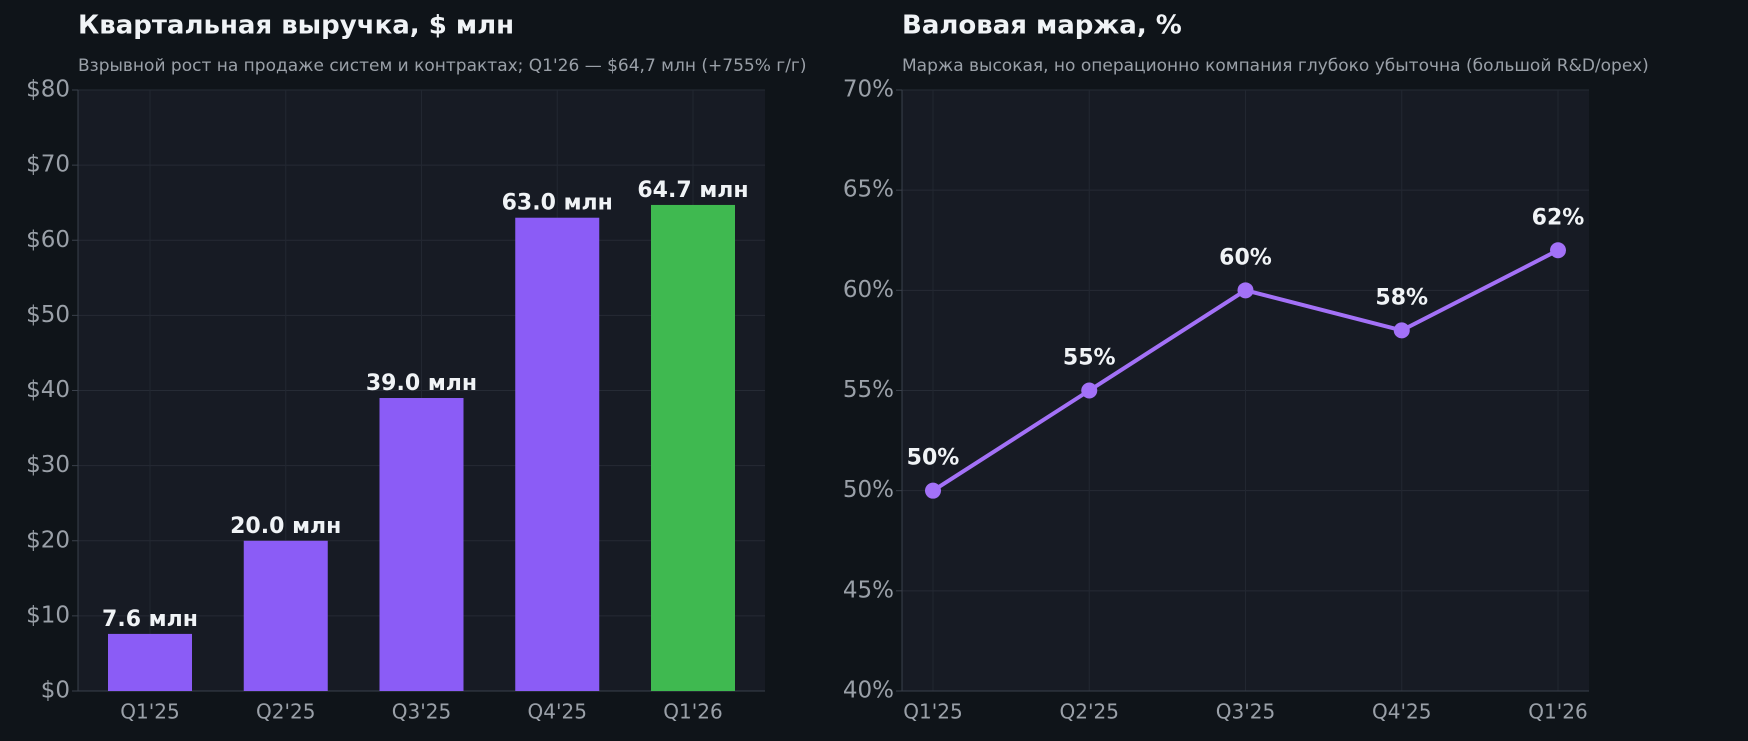 The height and width of the screenshot is (741, 1748). Describe the element at coordinates (1245, 257) in the screenshot. I see `data-label: 60%` at that location.